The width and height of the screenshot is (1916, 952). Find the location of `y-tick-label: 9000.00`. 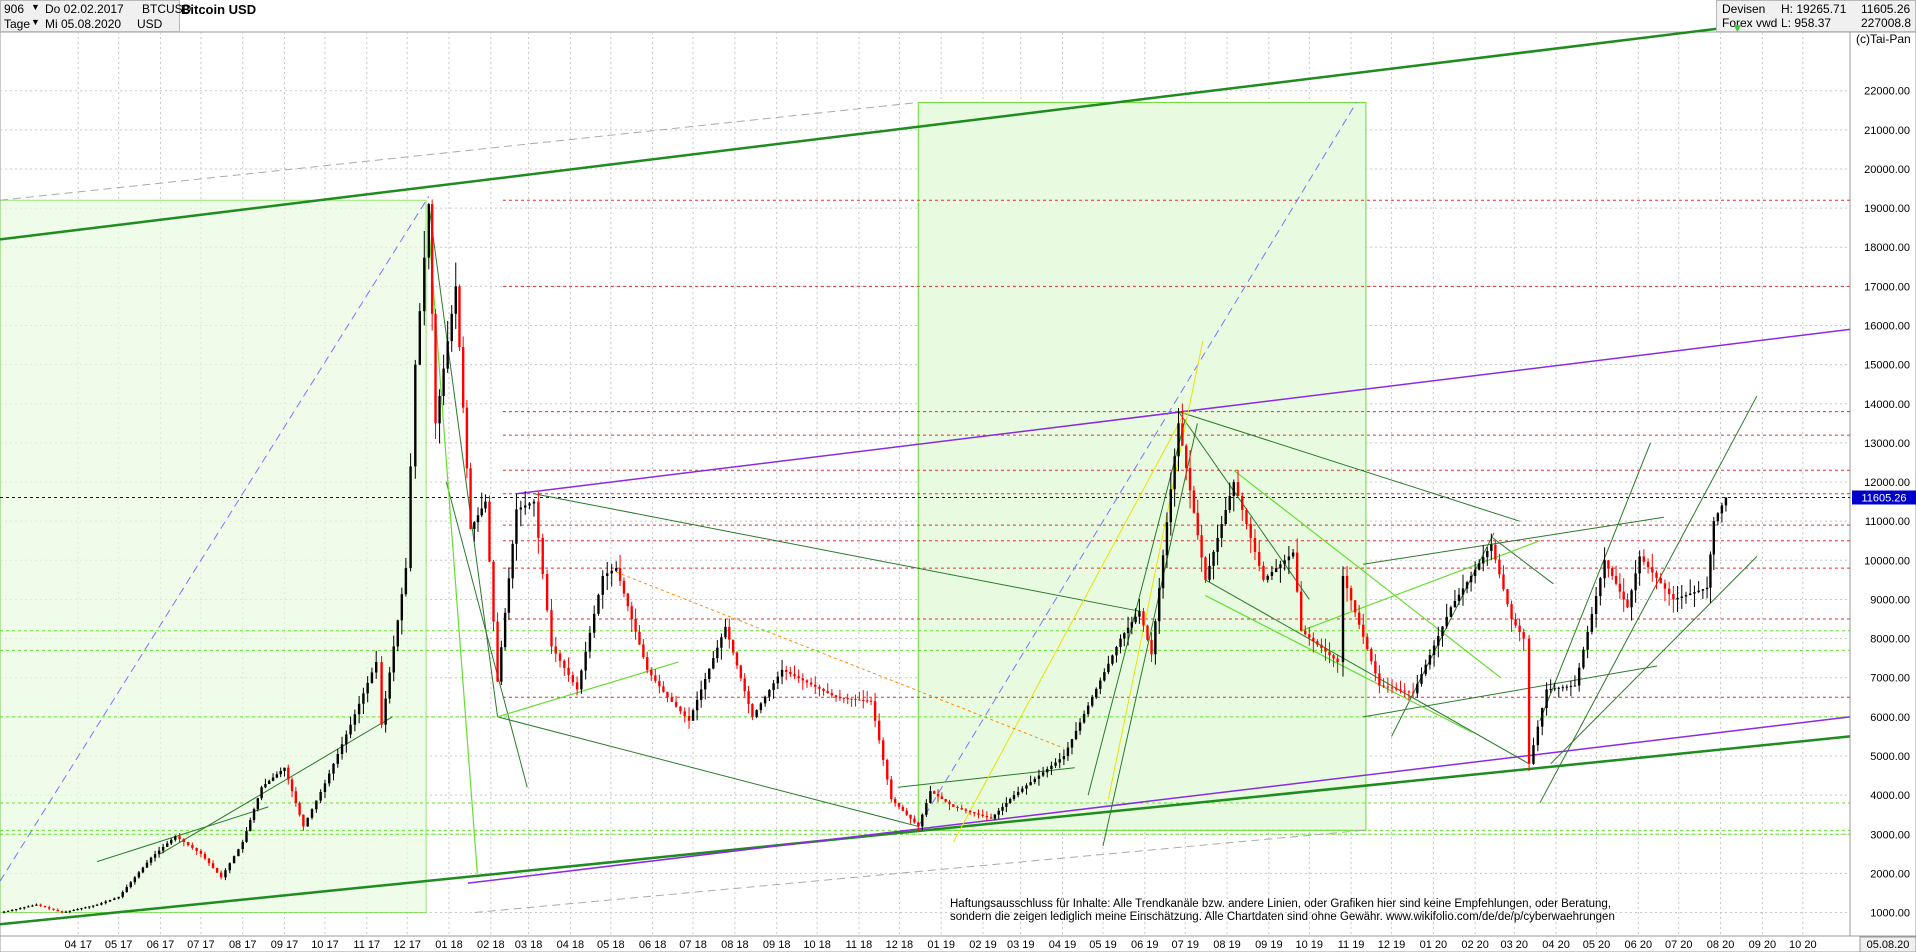

y-tick-label: 9000.00 is located at coordinates (1890, 600).